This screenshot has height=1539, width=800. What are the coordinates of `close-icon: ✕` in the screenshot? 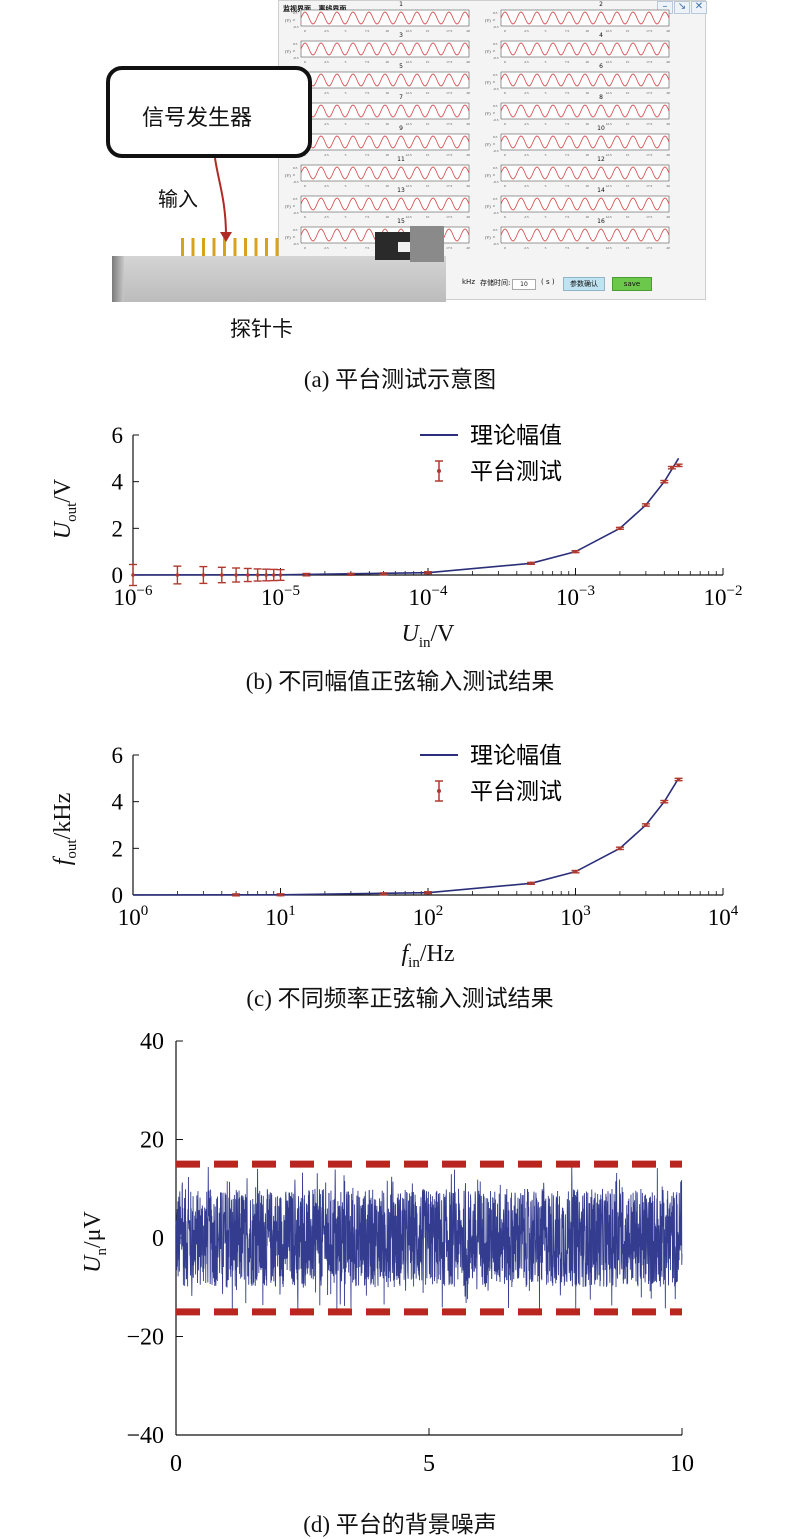 It's located at (699, 7).